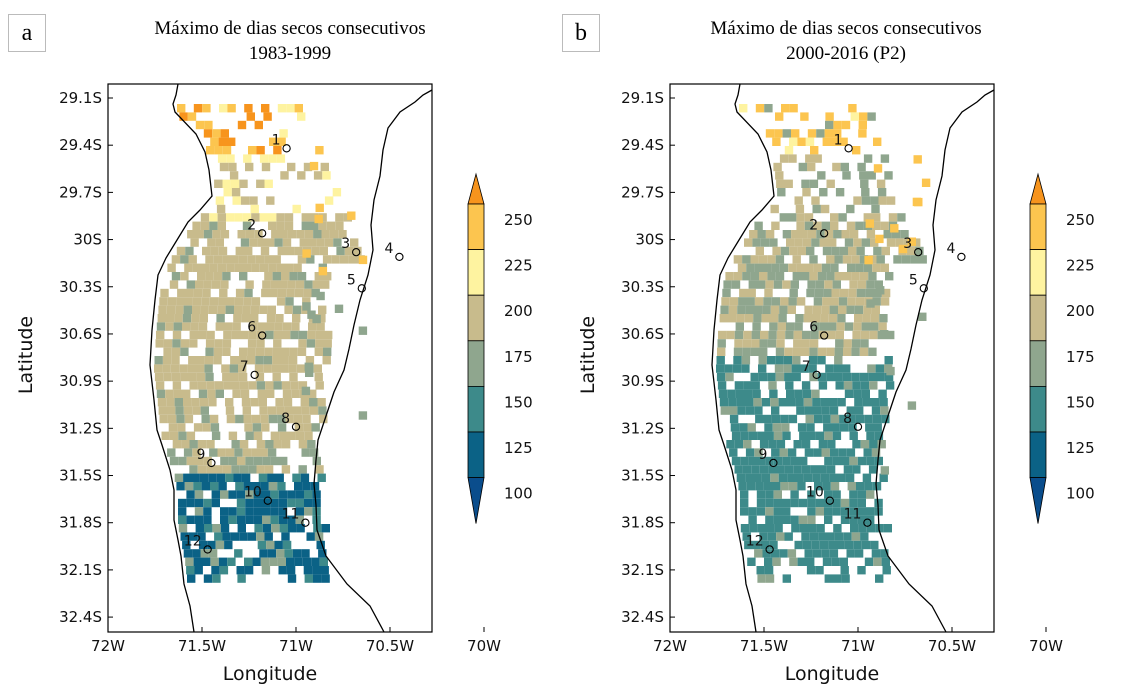 This screenshot has width=1124, height=684. What do you see at coordinates (755, 541) in the screenshot?
I see `station-label: 12` at bounding box center [755, 541].